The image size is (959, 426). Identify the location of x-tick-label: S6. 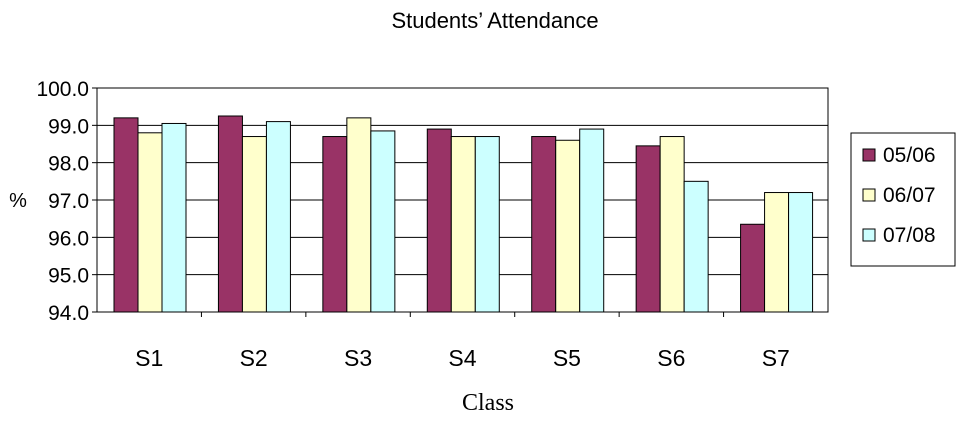
(671, 358).